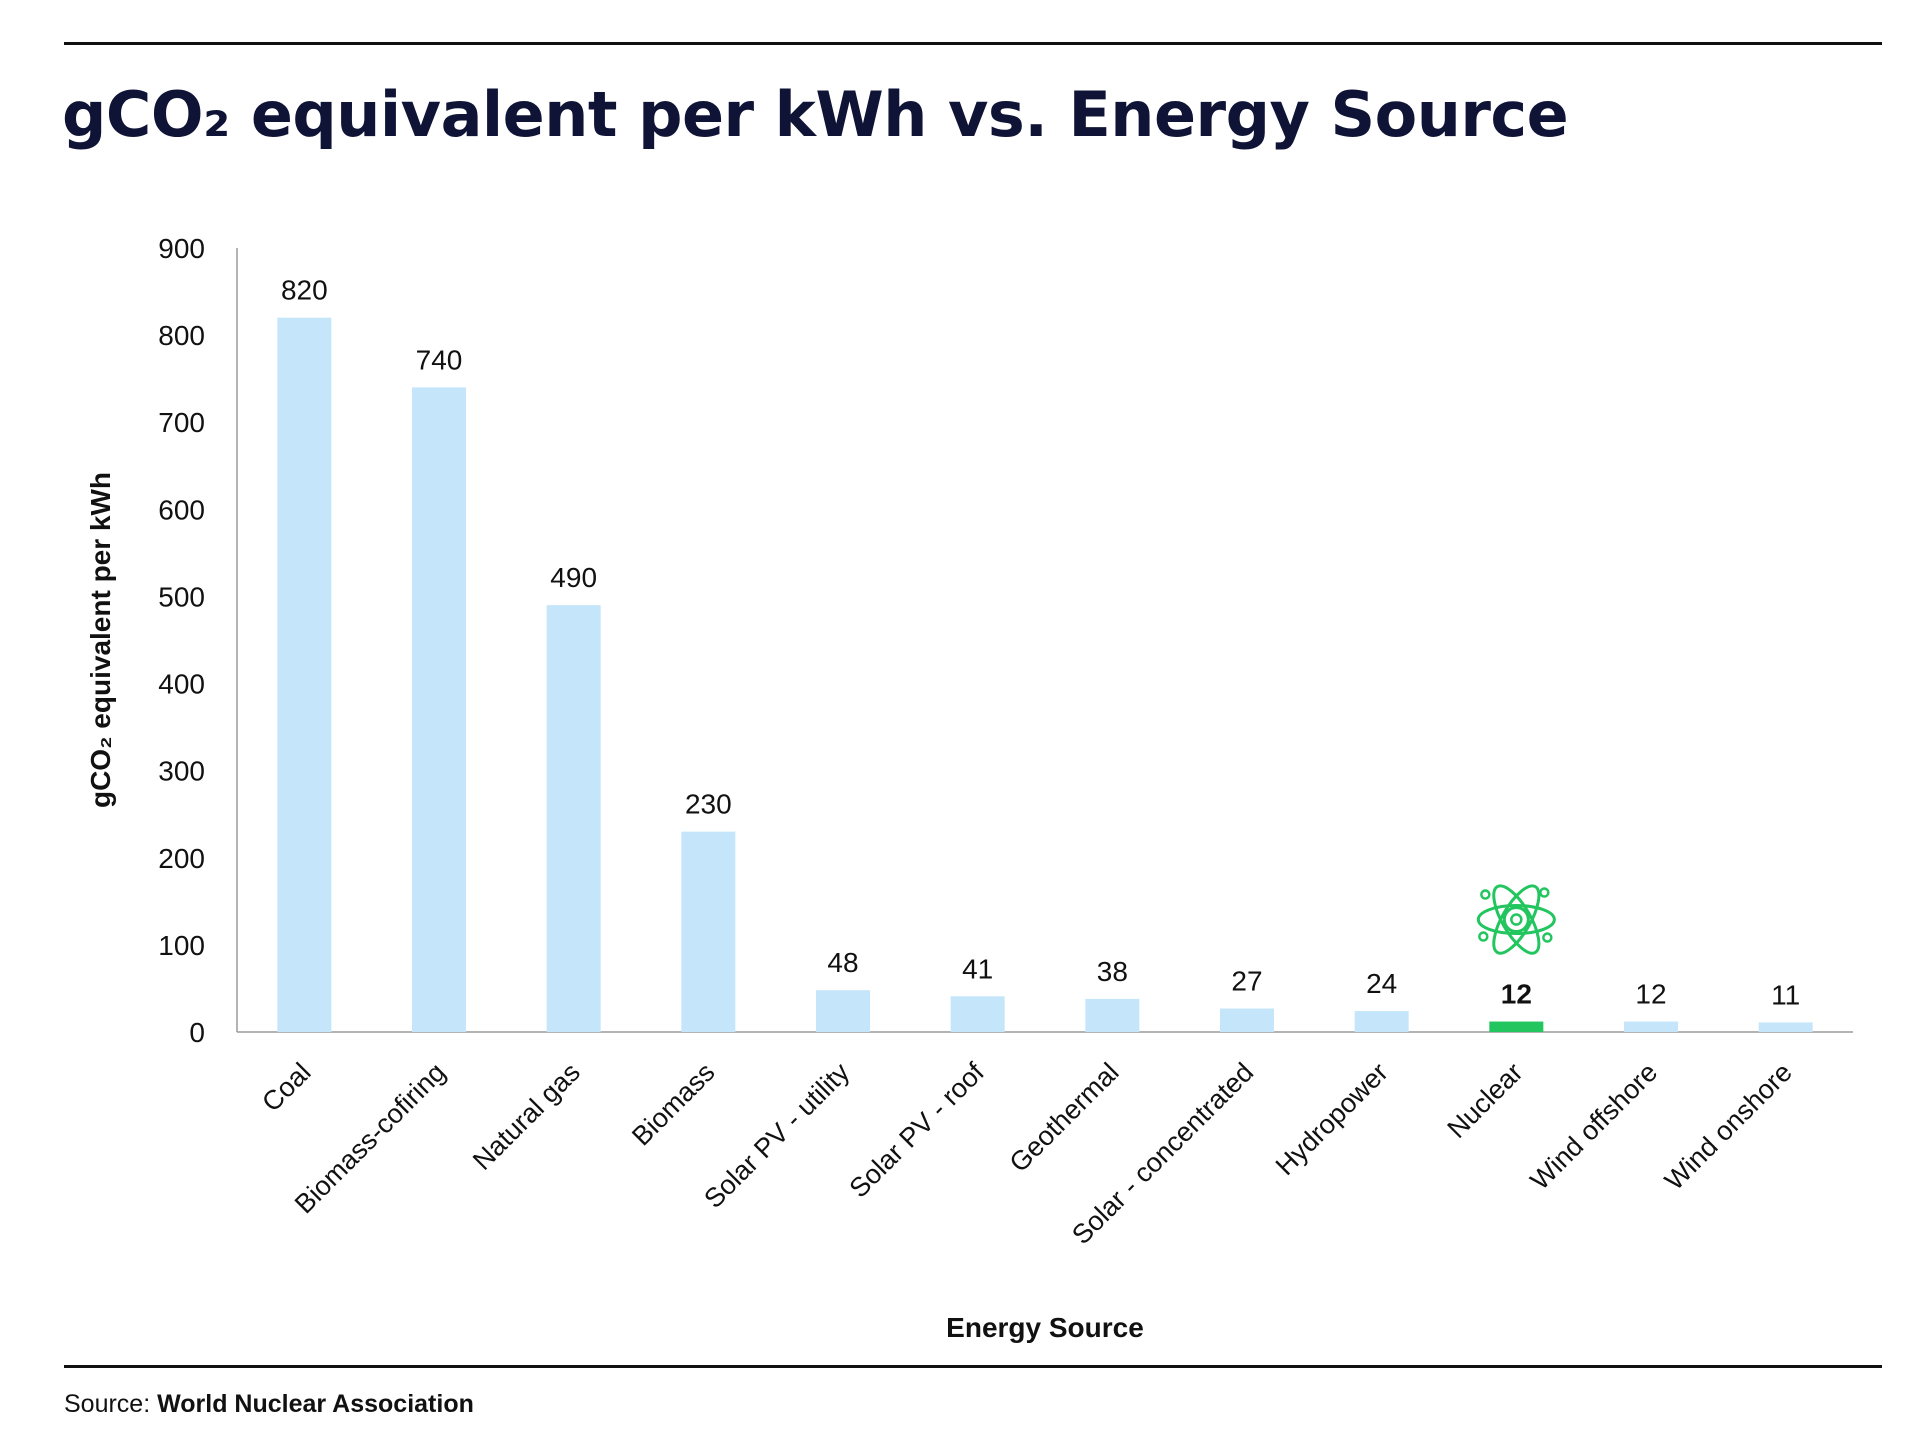 The width and height of the screenshot is (1920, 1440). I want to click on category-label: Wind onshore, so click(1728, 1126).